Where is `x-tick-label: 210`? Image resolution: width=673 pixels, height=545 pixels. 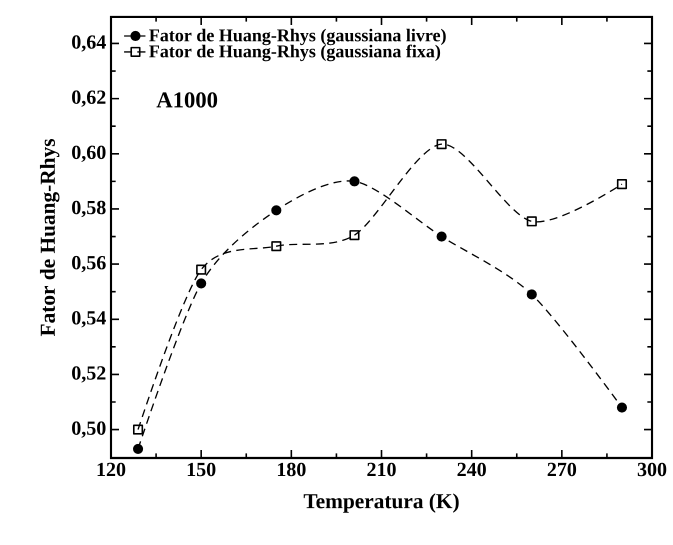 x-tick-label: 210 is located at coordinates (381, 469).